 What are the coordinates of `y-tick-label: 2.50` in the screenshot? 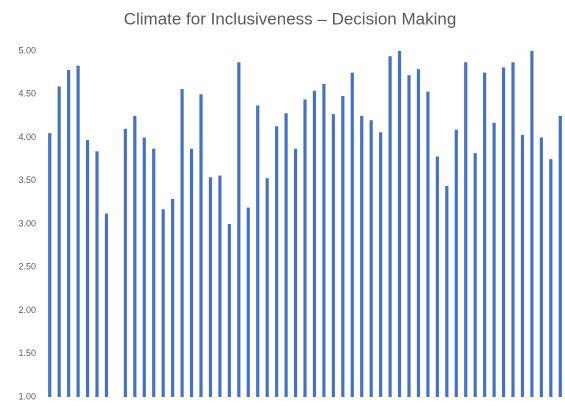 It's located at (27, 267).